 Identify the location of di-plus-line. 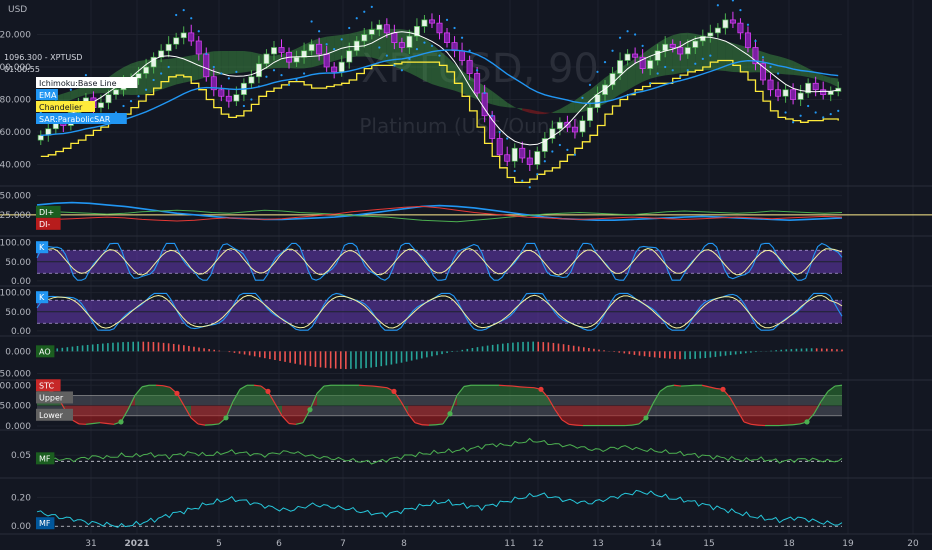
(439, 216).